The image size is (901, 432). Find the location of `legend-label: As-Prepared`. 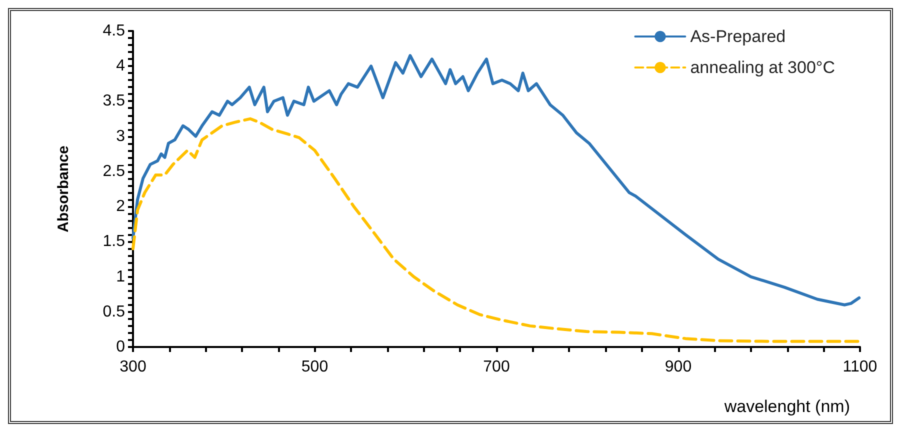

legend-label: As-Prepared is located at coordinates (738, 36).